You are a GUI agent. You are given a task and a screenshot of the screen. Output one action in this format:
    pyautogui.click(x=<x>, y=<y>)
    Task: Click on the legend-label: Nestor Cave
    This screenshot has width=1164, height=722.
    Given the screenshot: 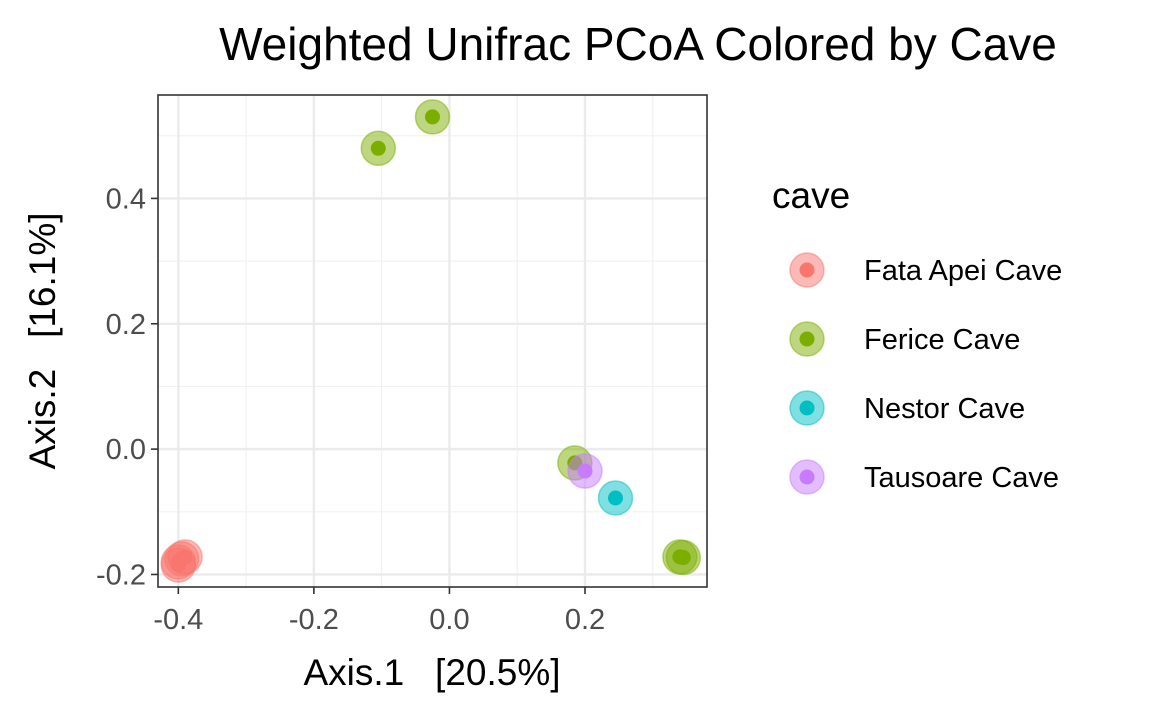 What is the action you would take?
    pyautogui.click(x=944, y=409)
    